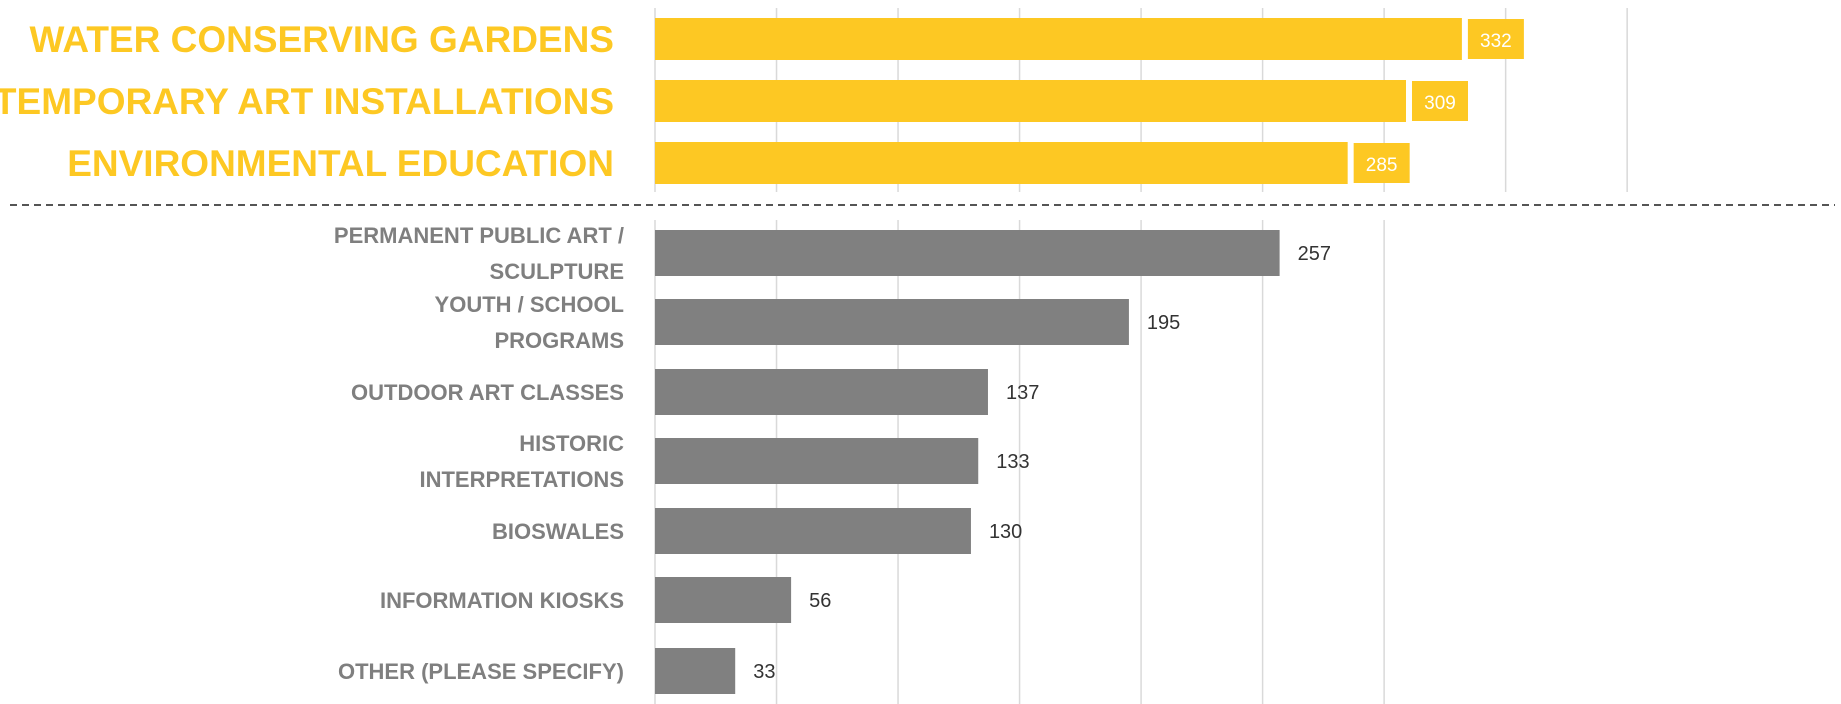 Image resolution: width=1841 pixels, height=704 pixels. What do you see at coordinates (529, 304) in the screenshot?
I see `category-label-bottom-1: YOUTH / SCHOOL` at bounding box center [529, 304].